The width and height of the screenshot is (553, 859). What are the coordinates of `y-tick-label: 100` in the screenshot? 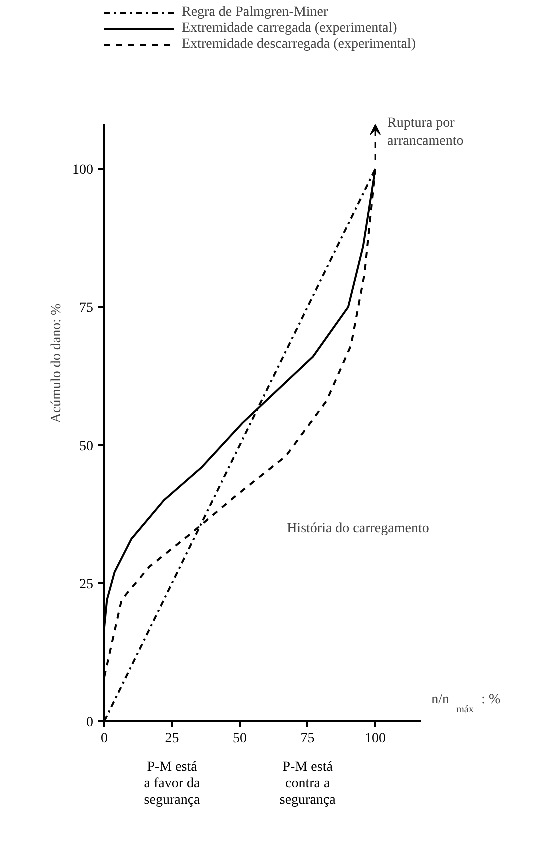 It's located at (83, 170).